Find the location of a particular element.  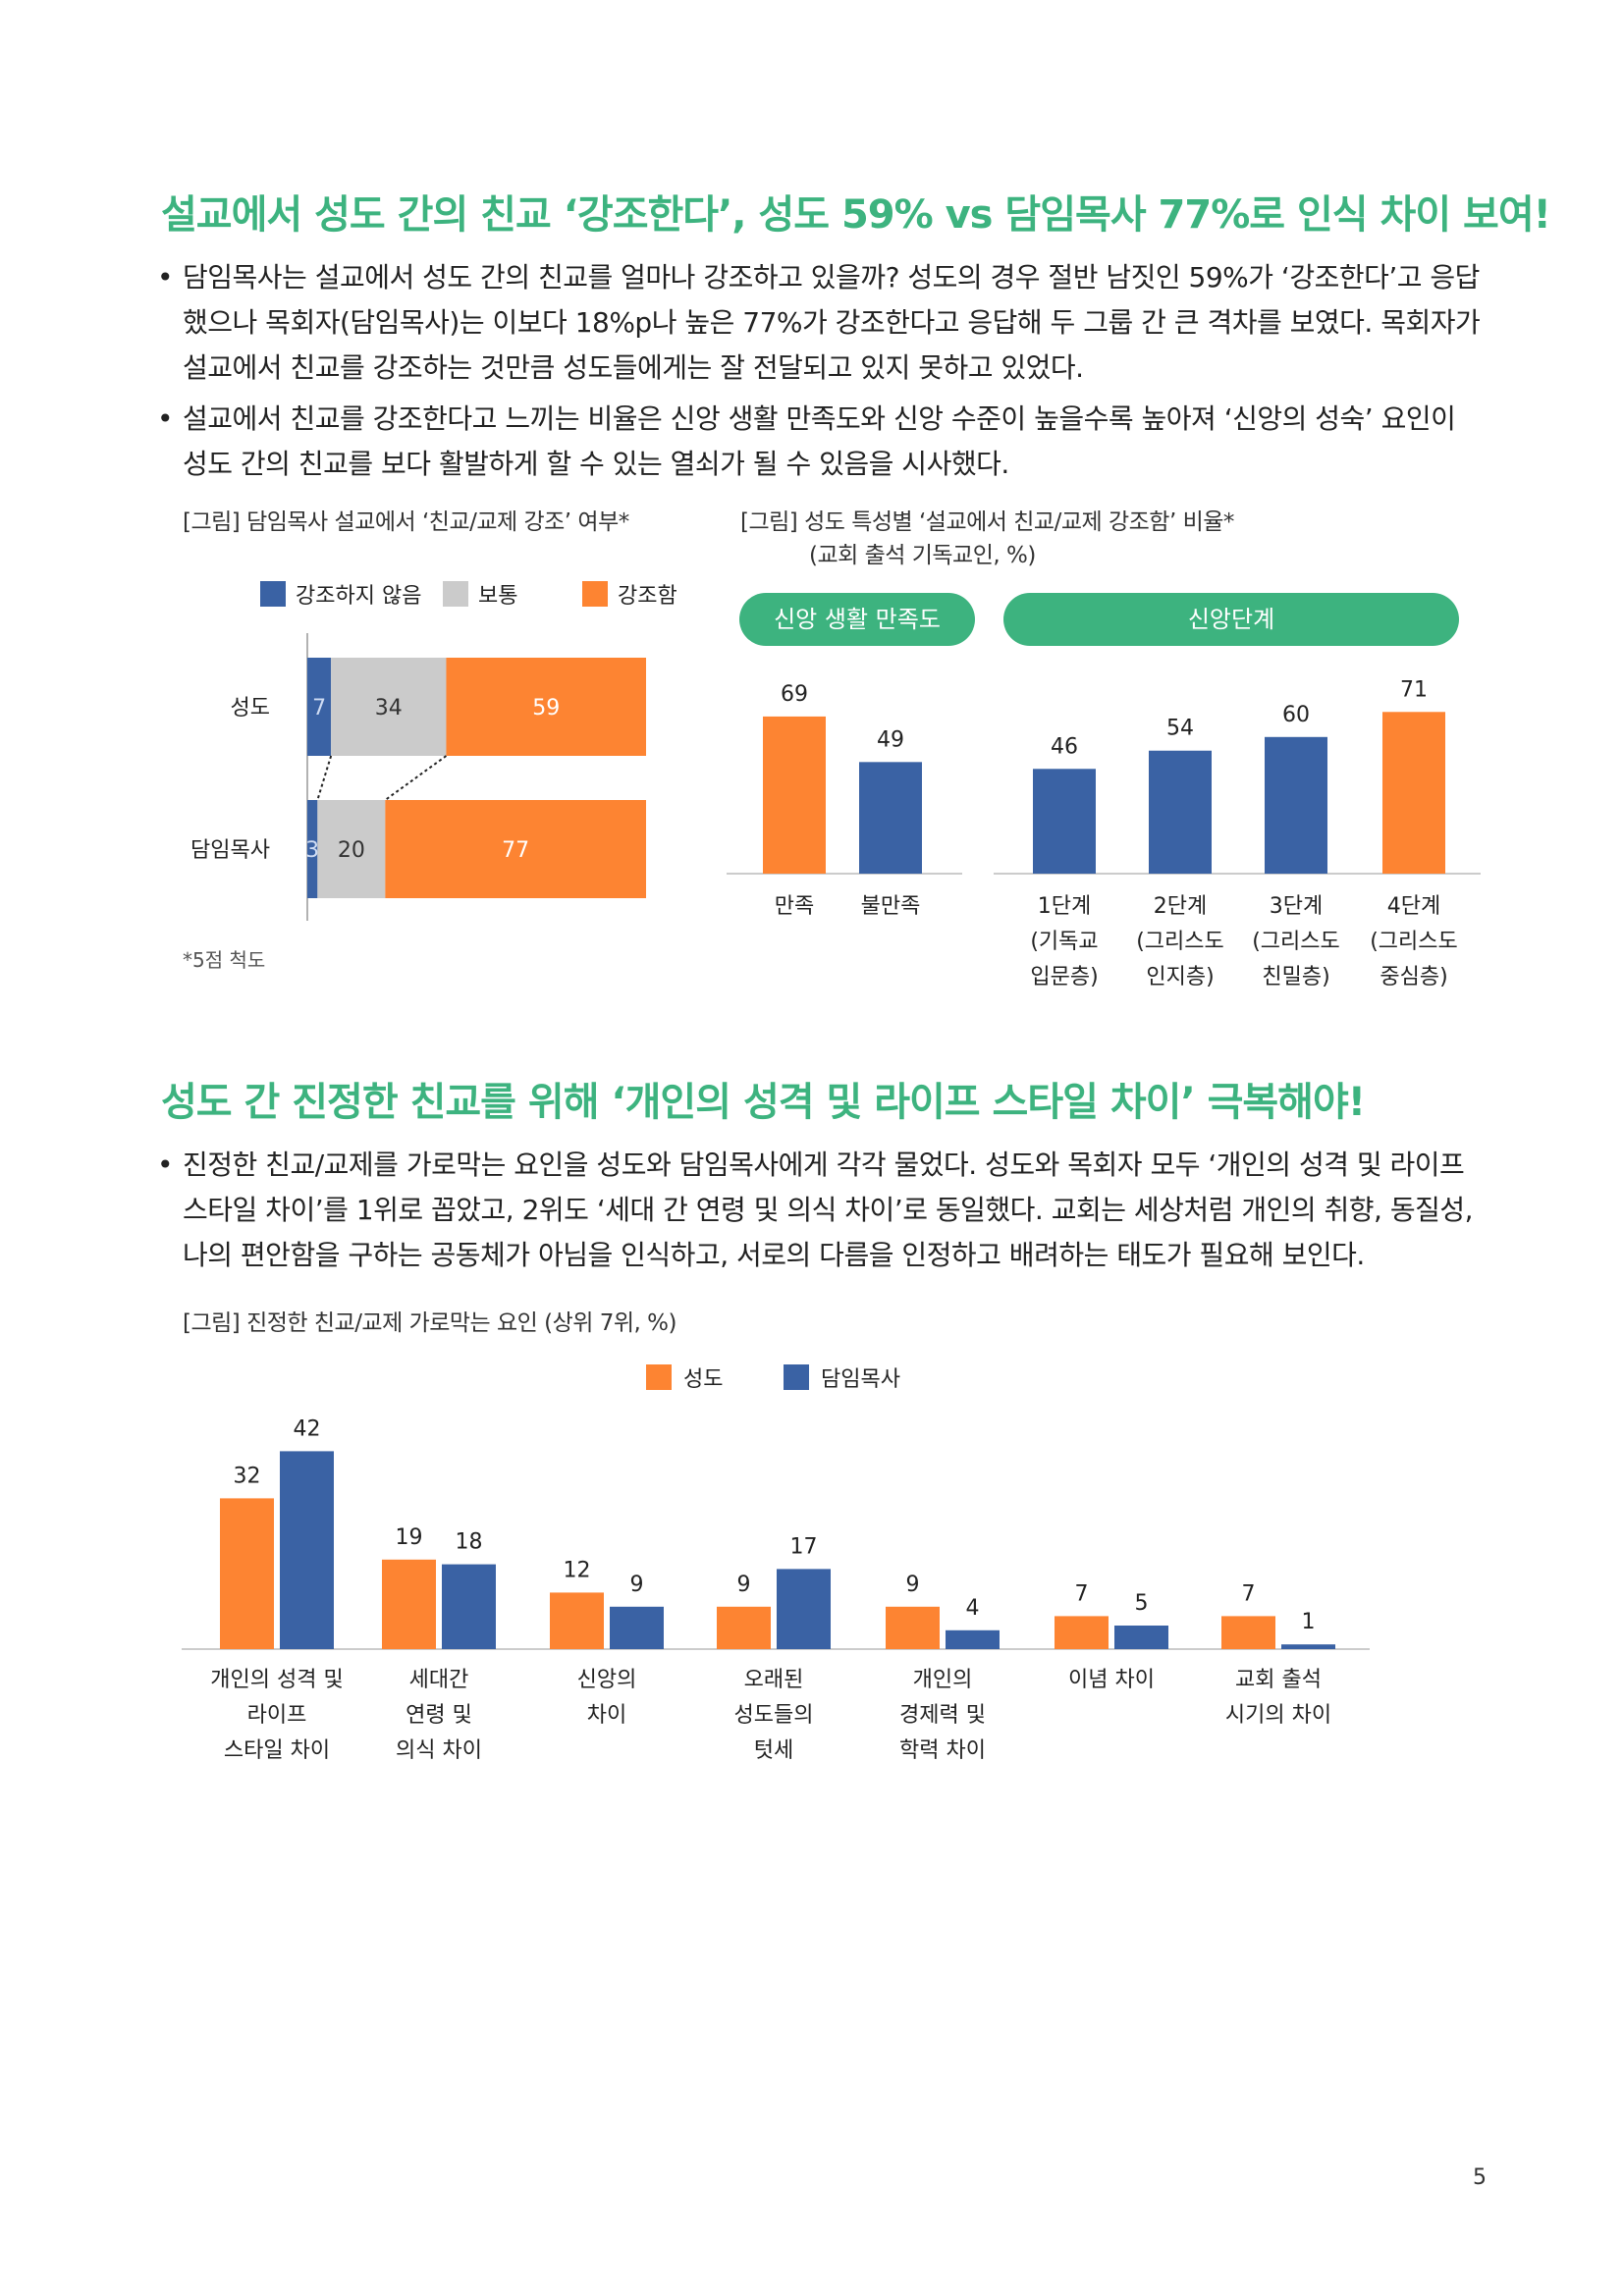

figure2-subcaption: (교회 출석 기독교인, %) is located at coordinates (922, 555).